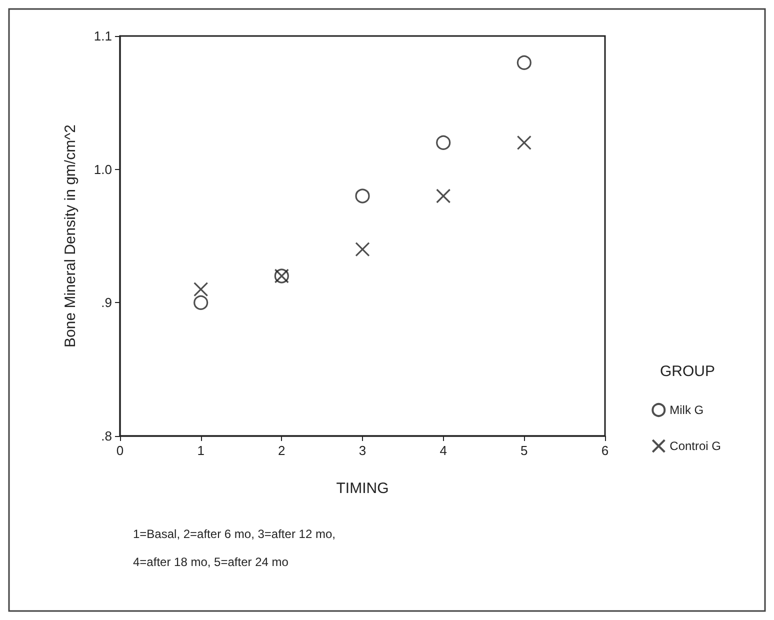 The height and width of the screenshot is (620, 774). I want to click on x-tick-label: 6, so click(605, 450).